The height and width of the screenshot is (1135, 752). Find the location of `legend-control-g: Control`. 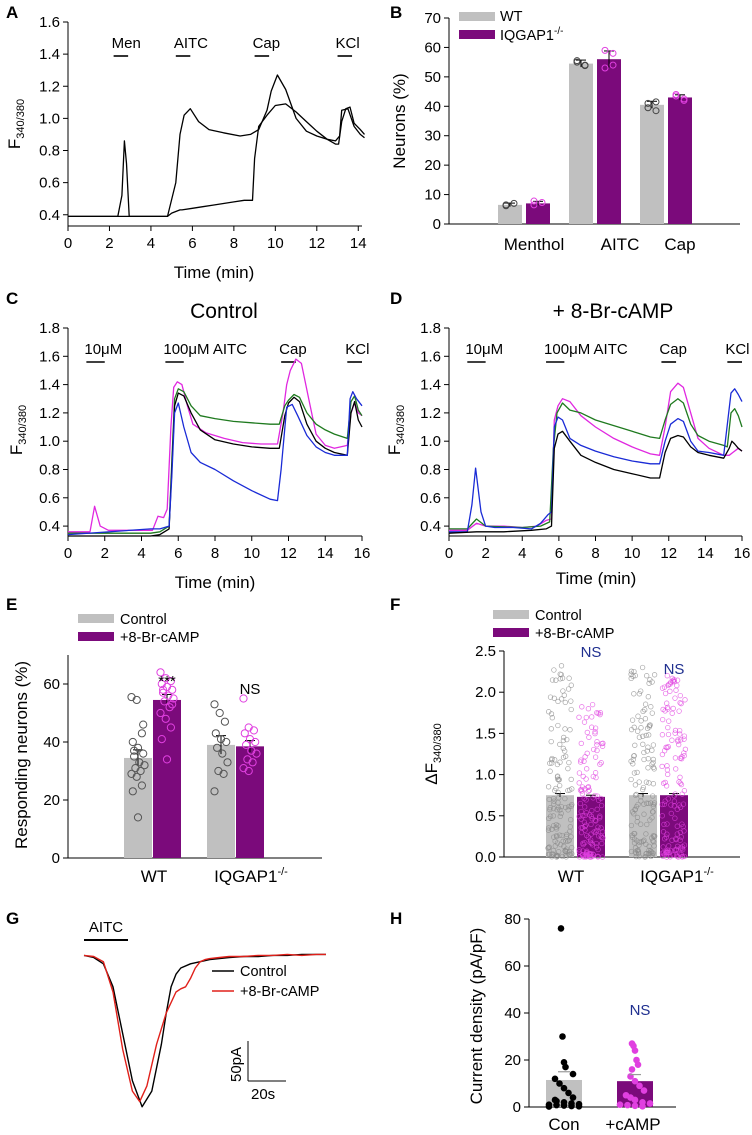

legend-control-g: Control is located at coordinates (263, 972).